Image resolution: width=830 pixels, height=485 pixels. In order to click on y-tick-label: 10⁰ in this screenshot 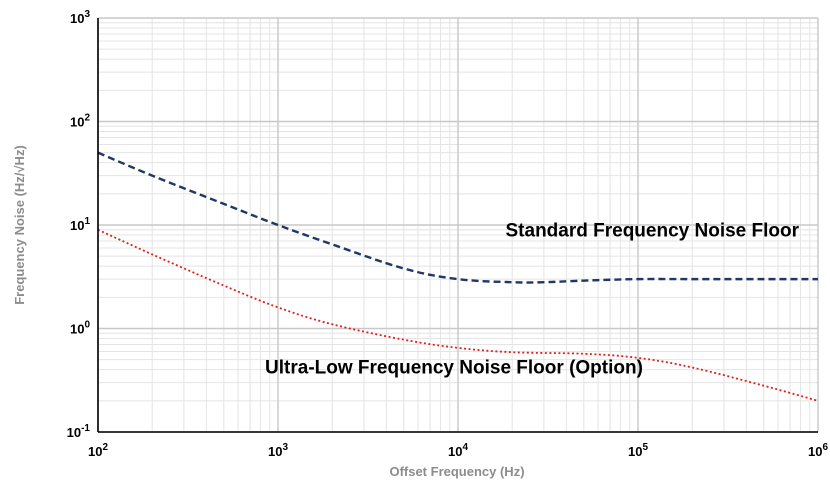, I will do `click(80, 328)`.